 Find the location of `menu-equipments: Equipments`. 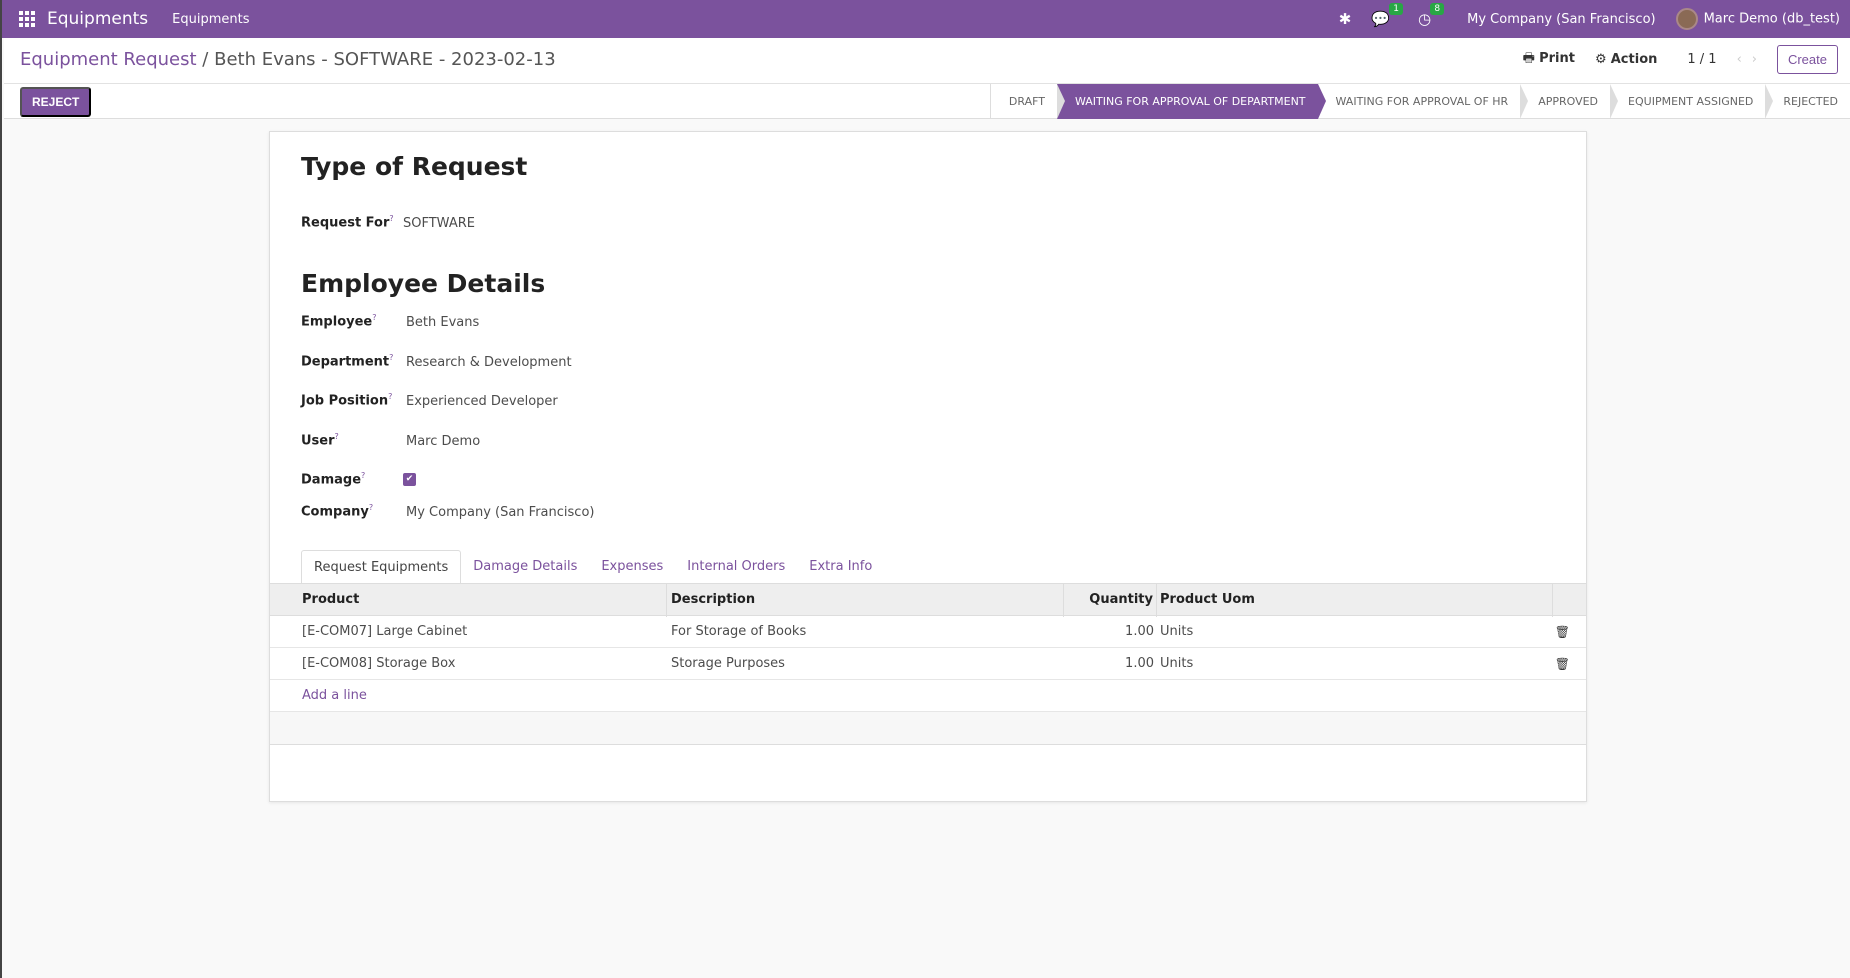

menu-equipments: Equipments is located at coordinates (211, 19).